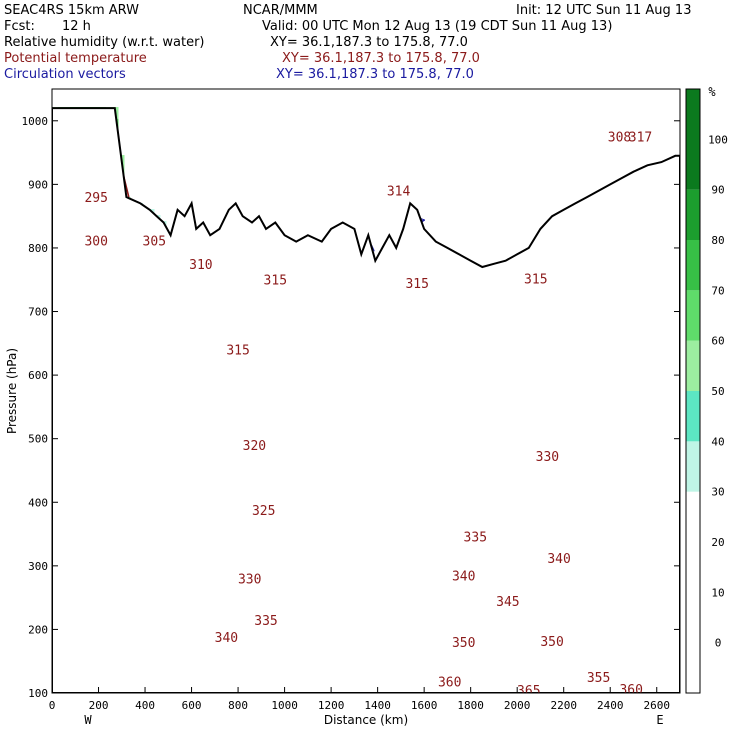 This screenshot has width=740, height=740. Describe the element at coordinates (706, 389) in the screenshot. I see `colorbar: % 0 10 20 30 40 50 60 70 80 90 100` at that location.